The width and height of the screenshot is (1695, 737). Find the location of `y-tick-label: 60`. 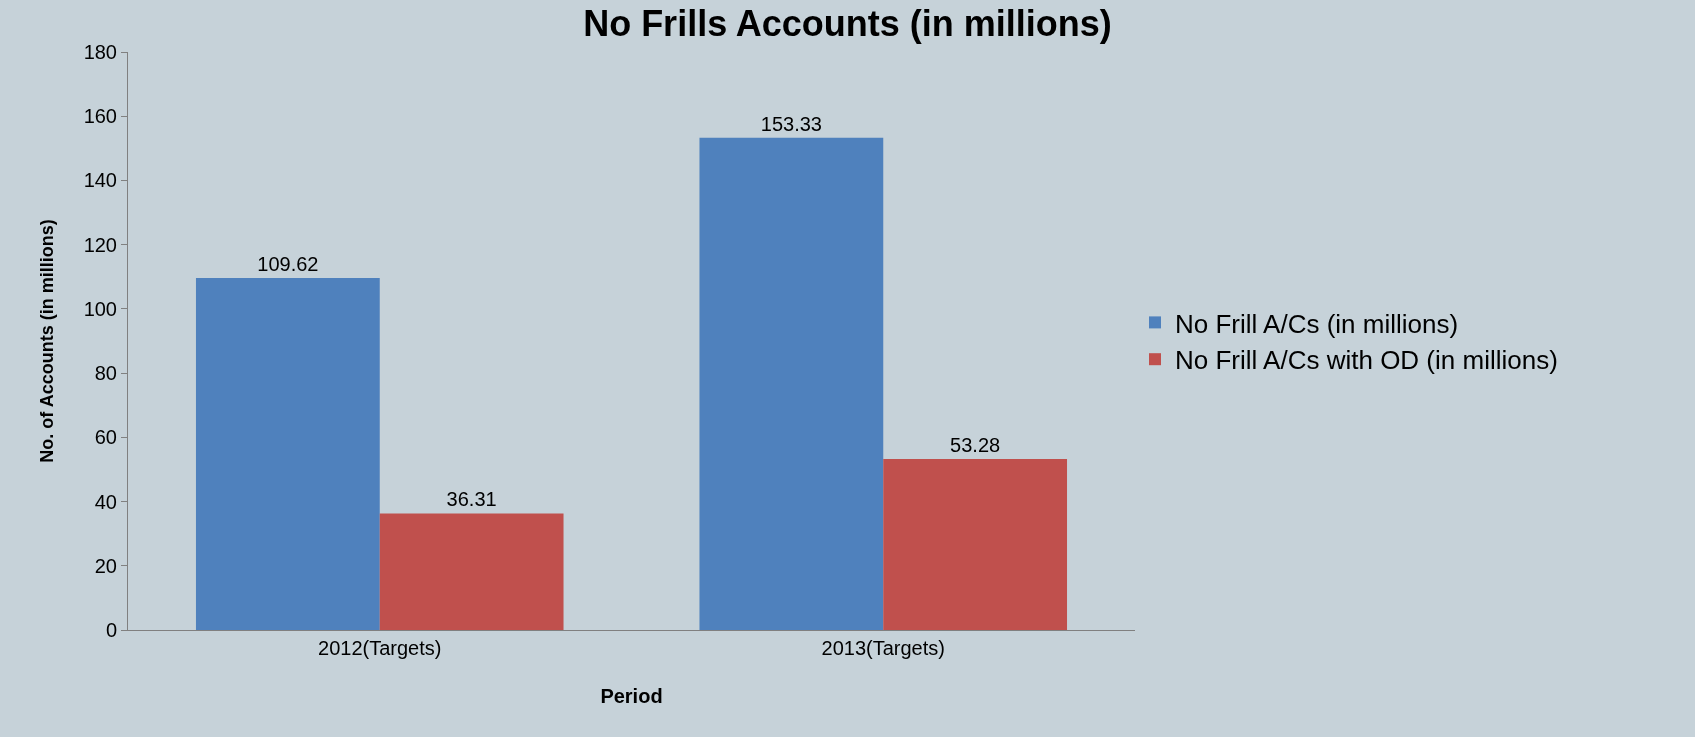

y-tick-label: 60 is located at coordinates (105, 437).